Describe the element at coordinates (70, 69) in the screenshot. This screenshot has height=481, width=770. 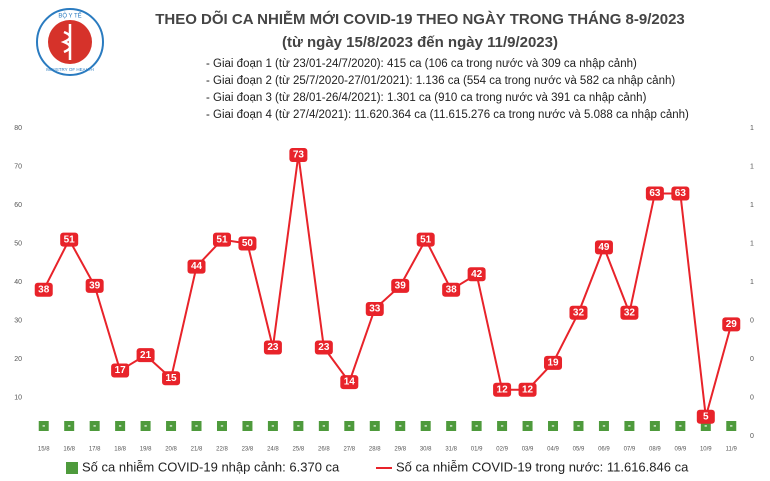
I see `logo-bottom: MINISTRY OF HEALTH` at that location.